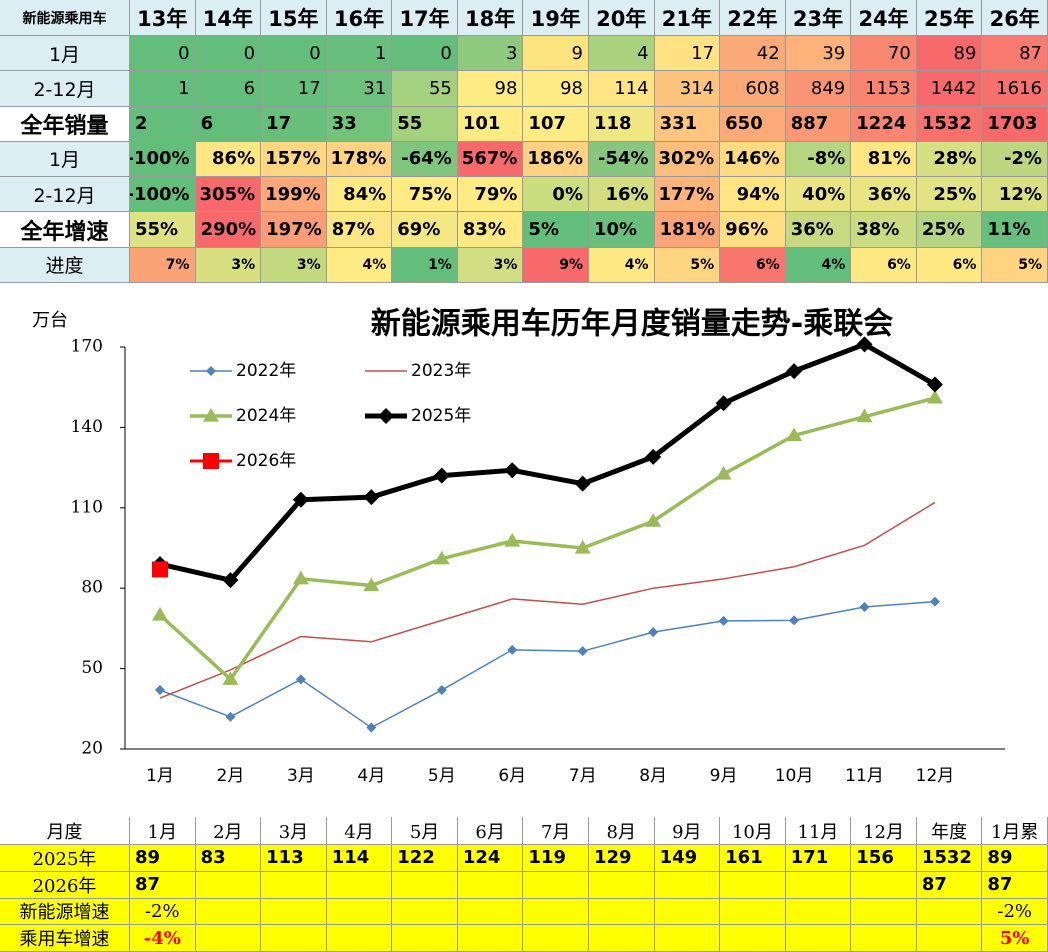 Image resolution: width=1048 pixels, height=952 pixels. What do you see at coordinates (622, 195) in the screenshot?
I see `table-cell: 16%` at bounding box center [622, 195].